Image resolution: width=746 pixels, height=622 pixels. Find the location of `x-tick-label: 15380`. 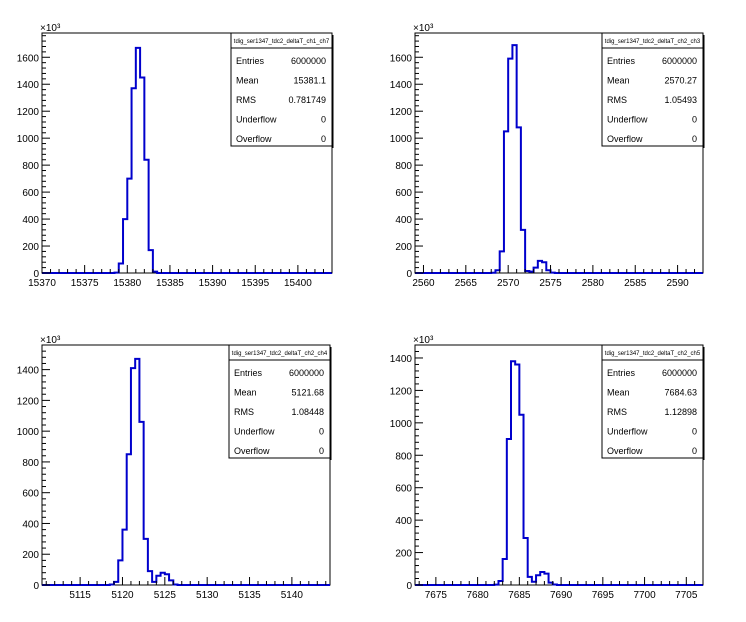

x-tick-label: 15380 is located at coordinates (127, 283).